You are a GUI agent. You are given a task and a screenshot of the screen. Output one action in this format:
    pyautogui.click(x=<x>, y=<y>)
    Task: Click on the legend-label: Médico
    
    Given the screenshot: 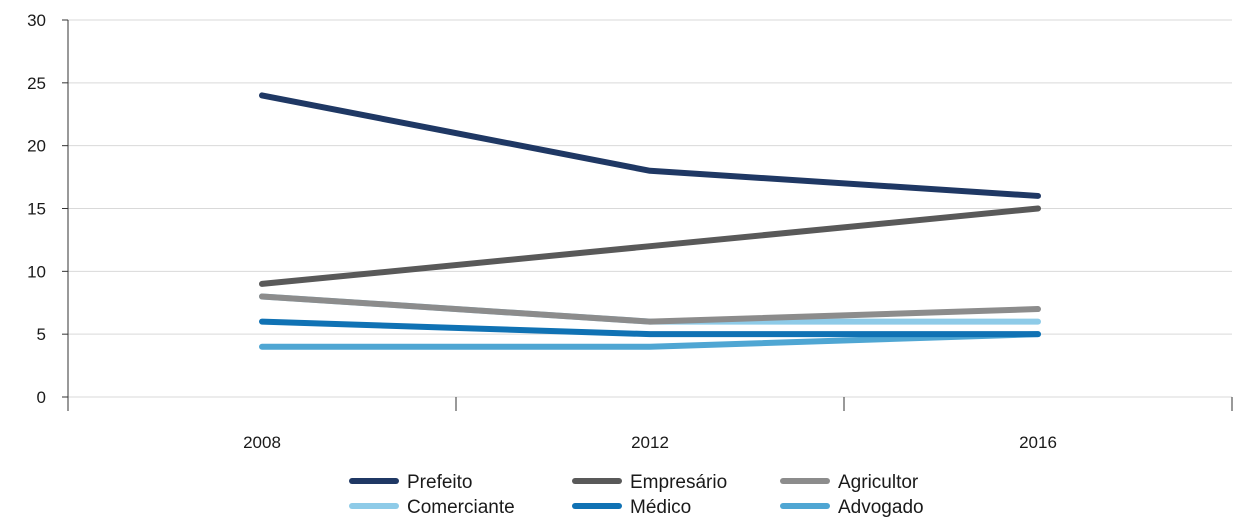 What is the action you would take?
    pyautogui.click(x=660, y=507)
    